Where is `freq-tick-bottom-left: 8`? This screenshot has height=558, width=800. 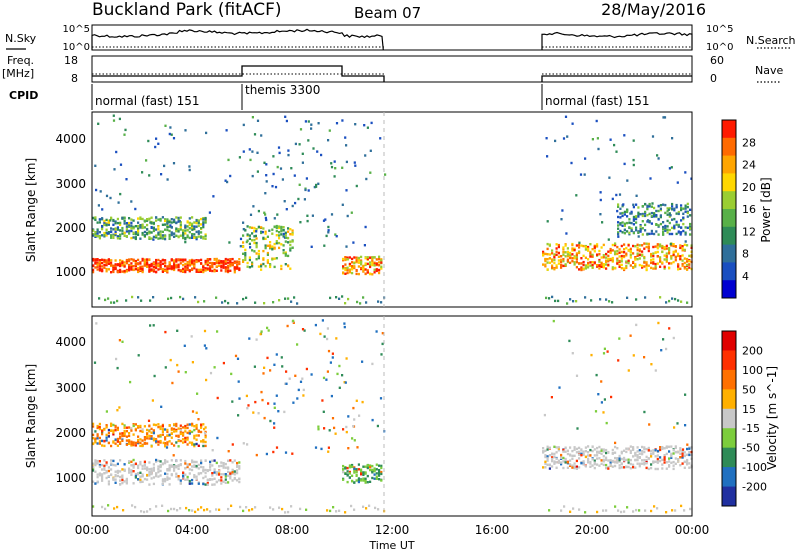 freq-tick-bottom-left: 8 is located at coordinates (74, 78).